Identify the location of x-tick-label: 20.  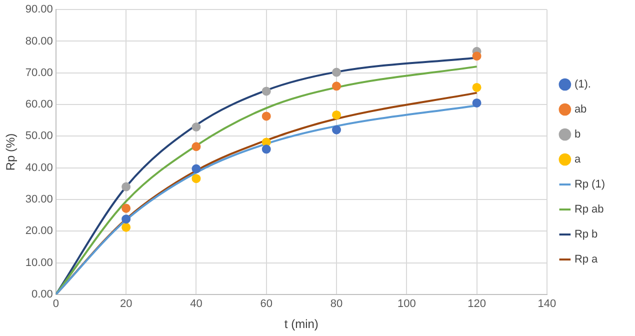
(126, 304).